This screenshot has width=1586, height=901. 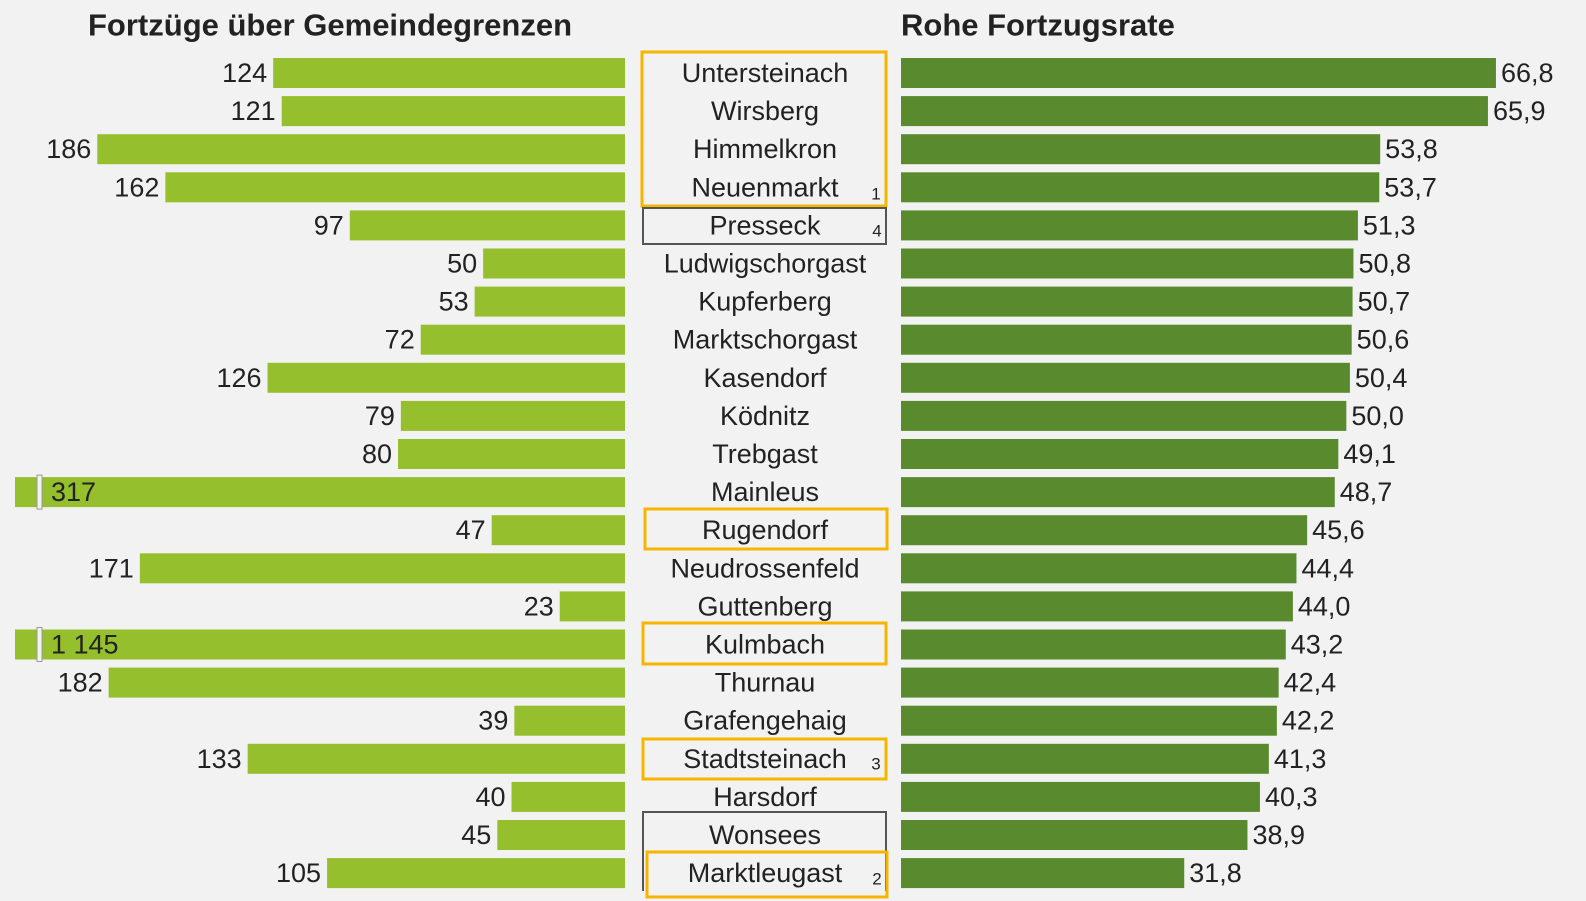 I want to click on value-label: 97, so click(x=329, y=225).